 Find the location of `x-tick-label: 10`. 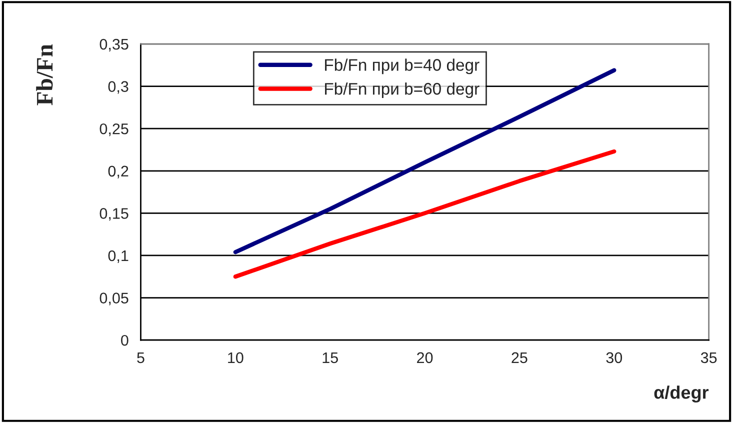

x-tick-label: 10 is located at coordinates (236, 358).